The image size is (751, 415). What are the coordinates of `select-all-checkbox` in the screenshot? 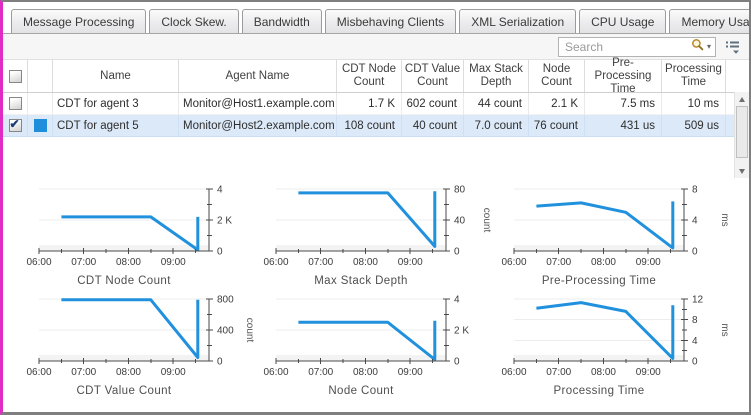 It's located at (15, 76).